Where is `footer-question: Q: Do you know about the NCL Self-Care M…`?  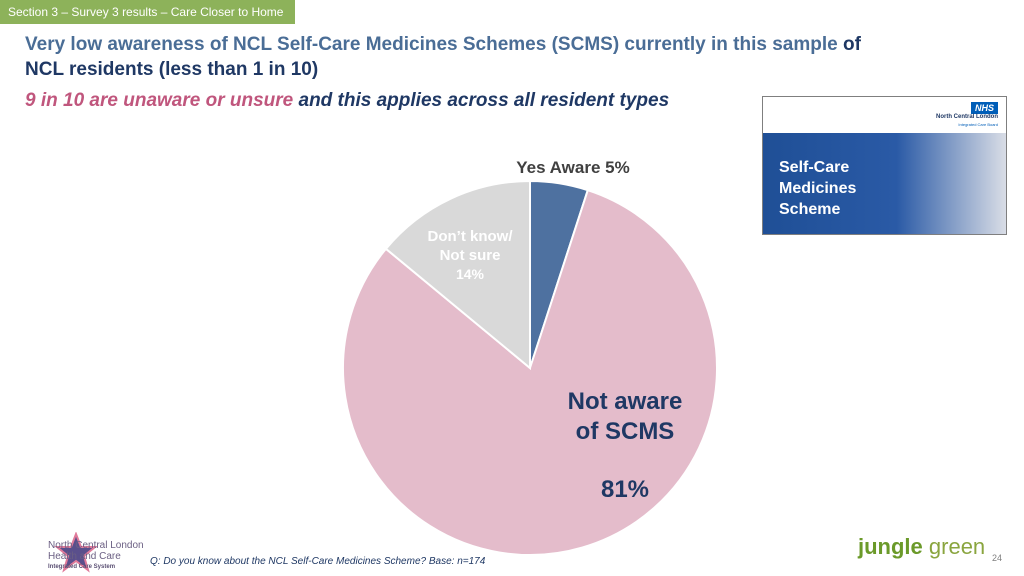 footer-question: Q: Do you know about the NCL Self-Care M… is located at coordinates (318, 561).